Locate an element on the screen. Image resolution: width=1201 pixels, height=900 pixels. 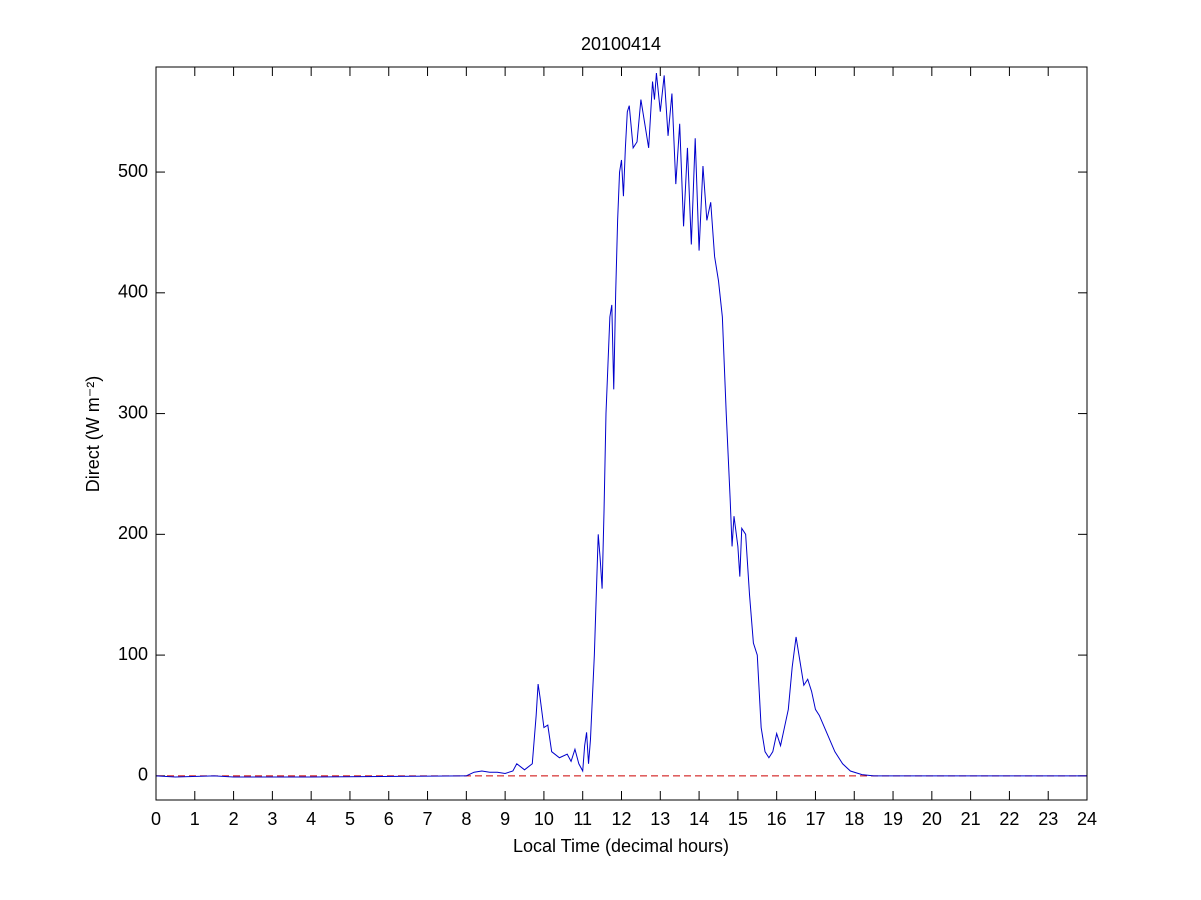
y-tick-label: 100 is located at coordinates (133, 654).